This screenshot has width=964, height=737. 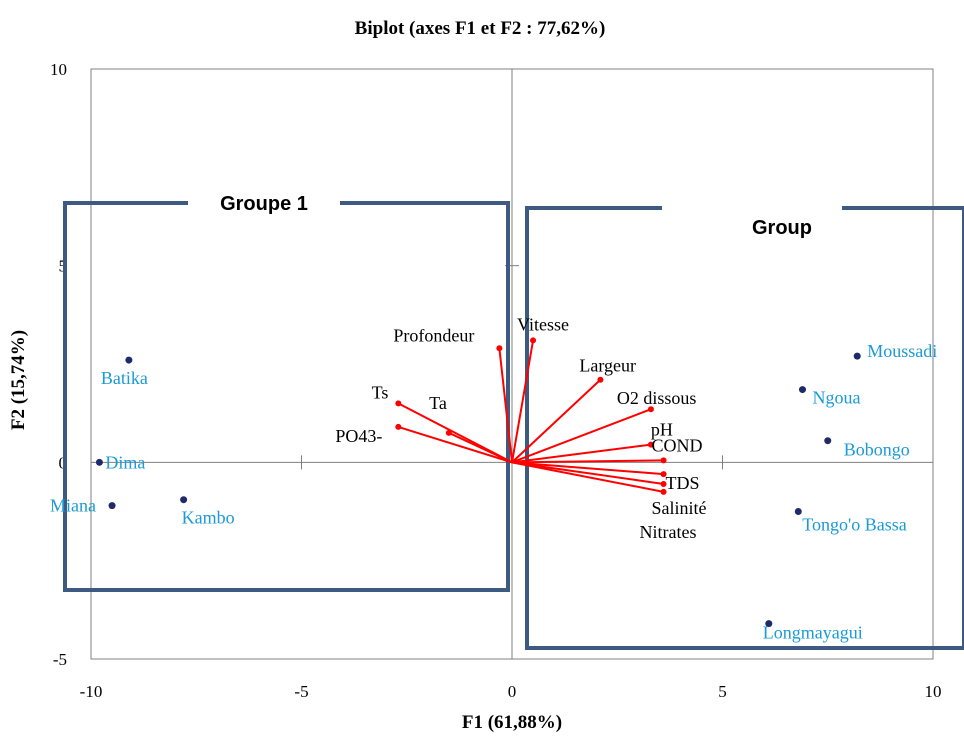 What do you see at coordinates (722, 691) in the screenshot?
I see `x-tick-label: 5` at bounding box center [722, 691].